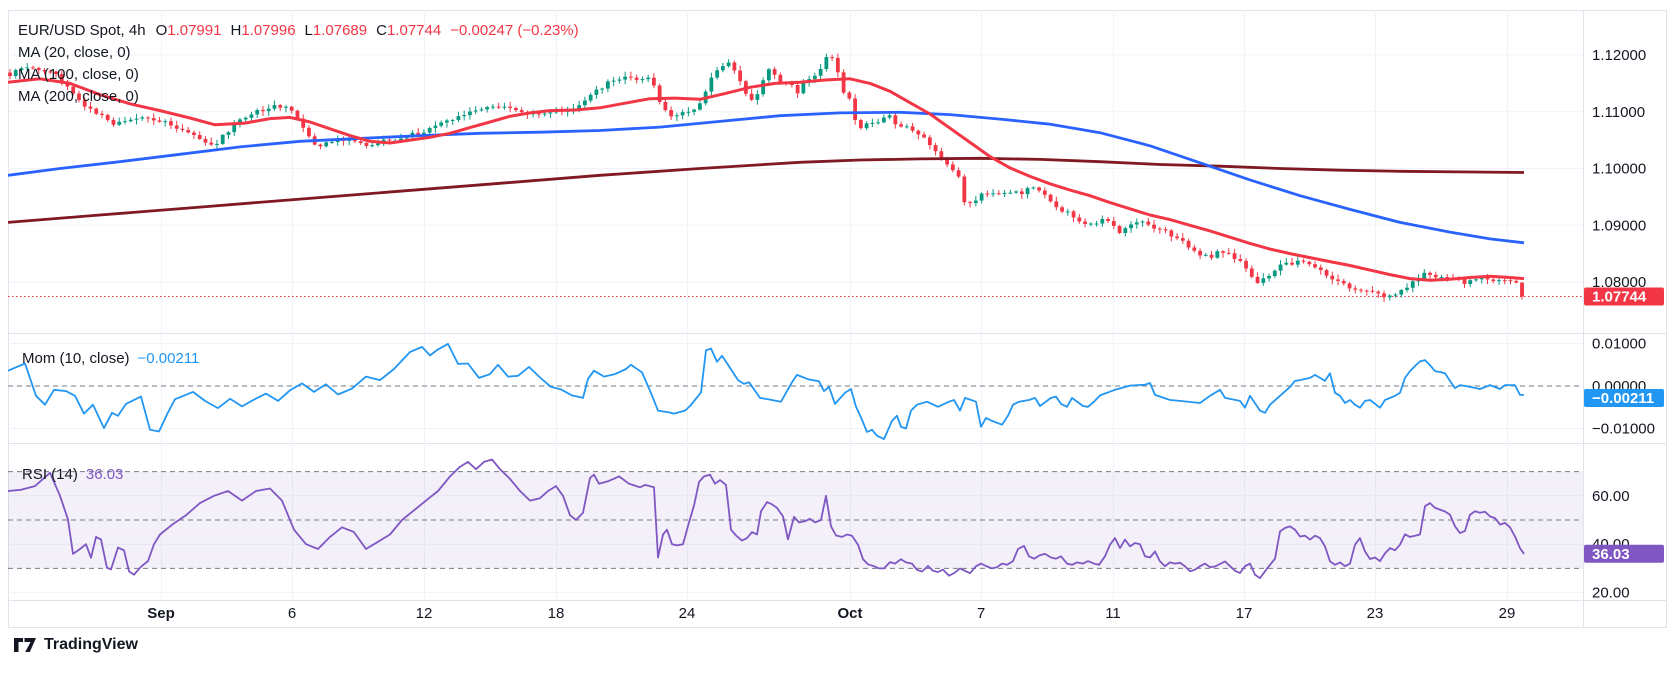  Describe the element at coordinates (1619, 169) in the screenshot. I see `svg-text: 1.10000` at that location.